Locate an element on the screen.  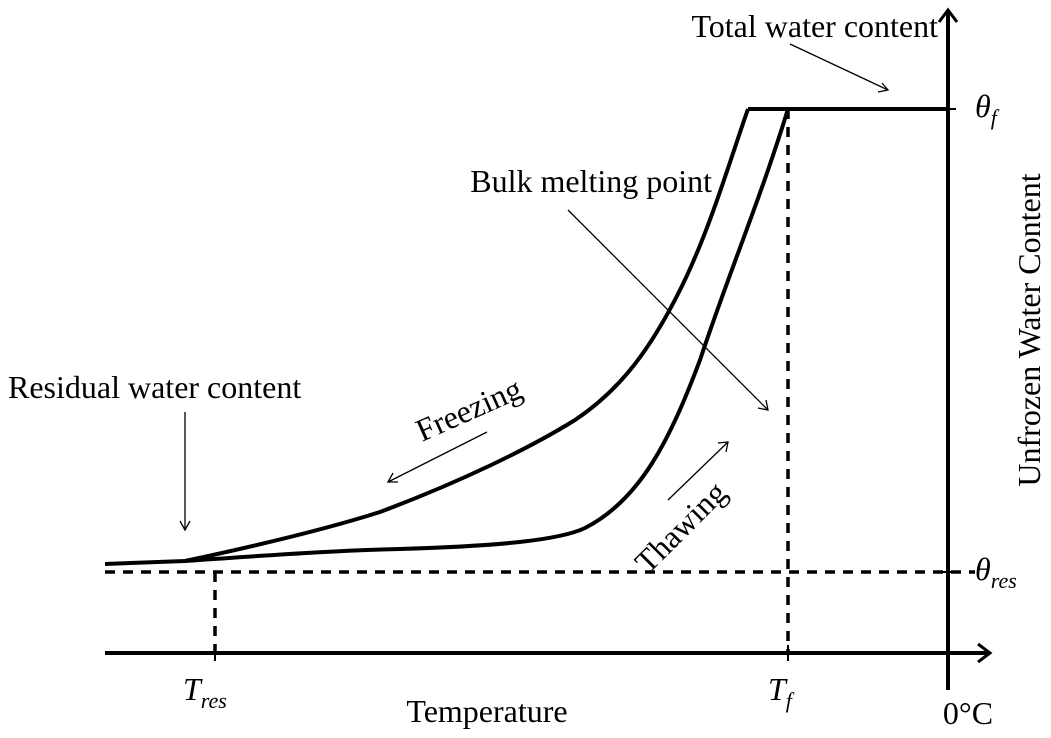
x-axis-arrow is located at coordinates (985, 653).